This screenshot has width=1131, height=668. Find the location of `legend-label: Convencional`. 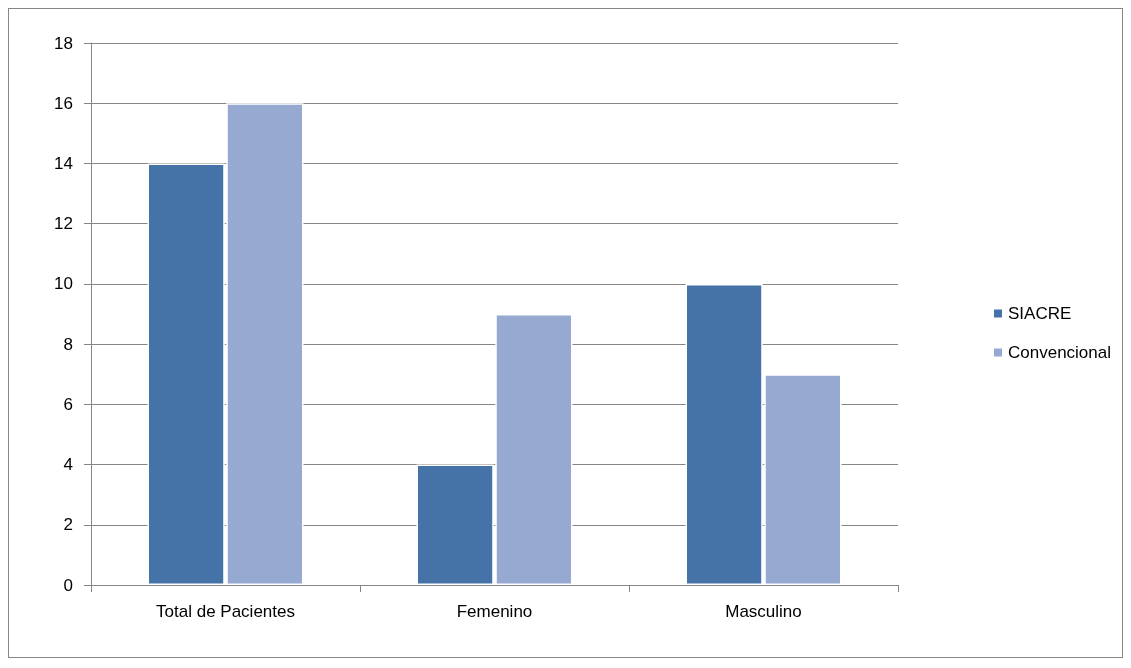

legend-label: Convencional is located at coordinates (1059, 352).